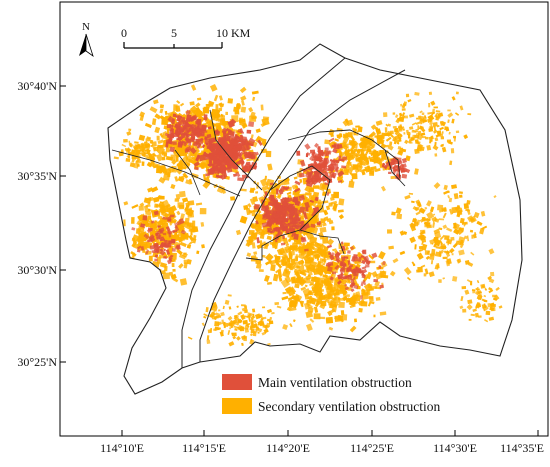  I want to click on legend-label-secondary: Secondary ventilation obstruction, so click(349, 406).